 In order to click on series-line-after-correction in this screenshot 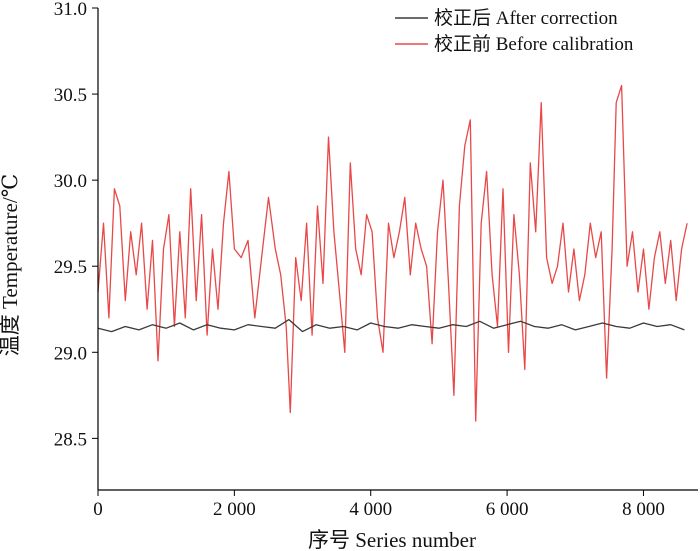, I will do `click(391, 325)`.